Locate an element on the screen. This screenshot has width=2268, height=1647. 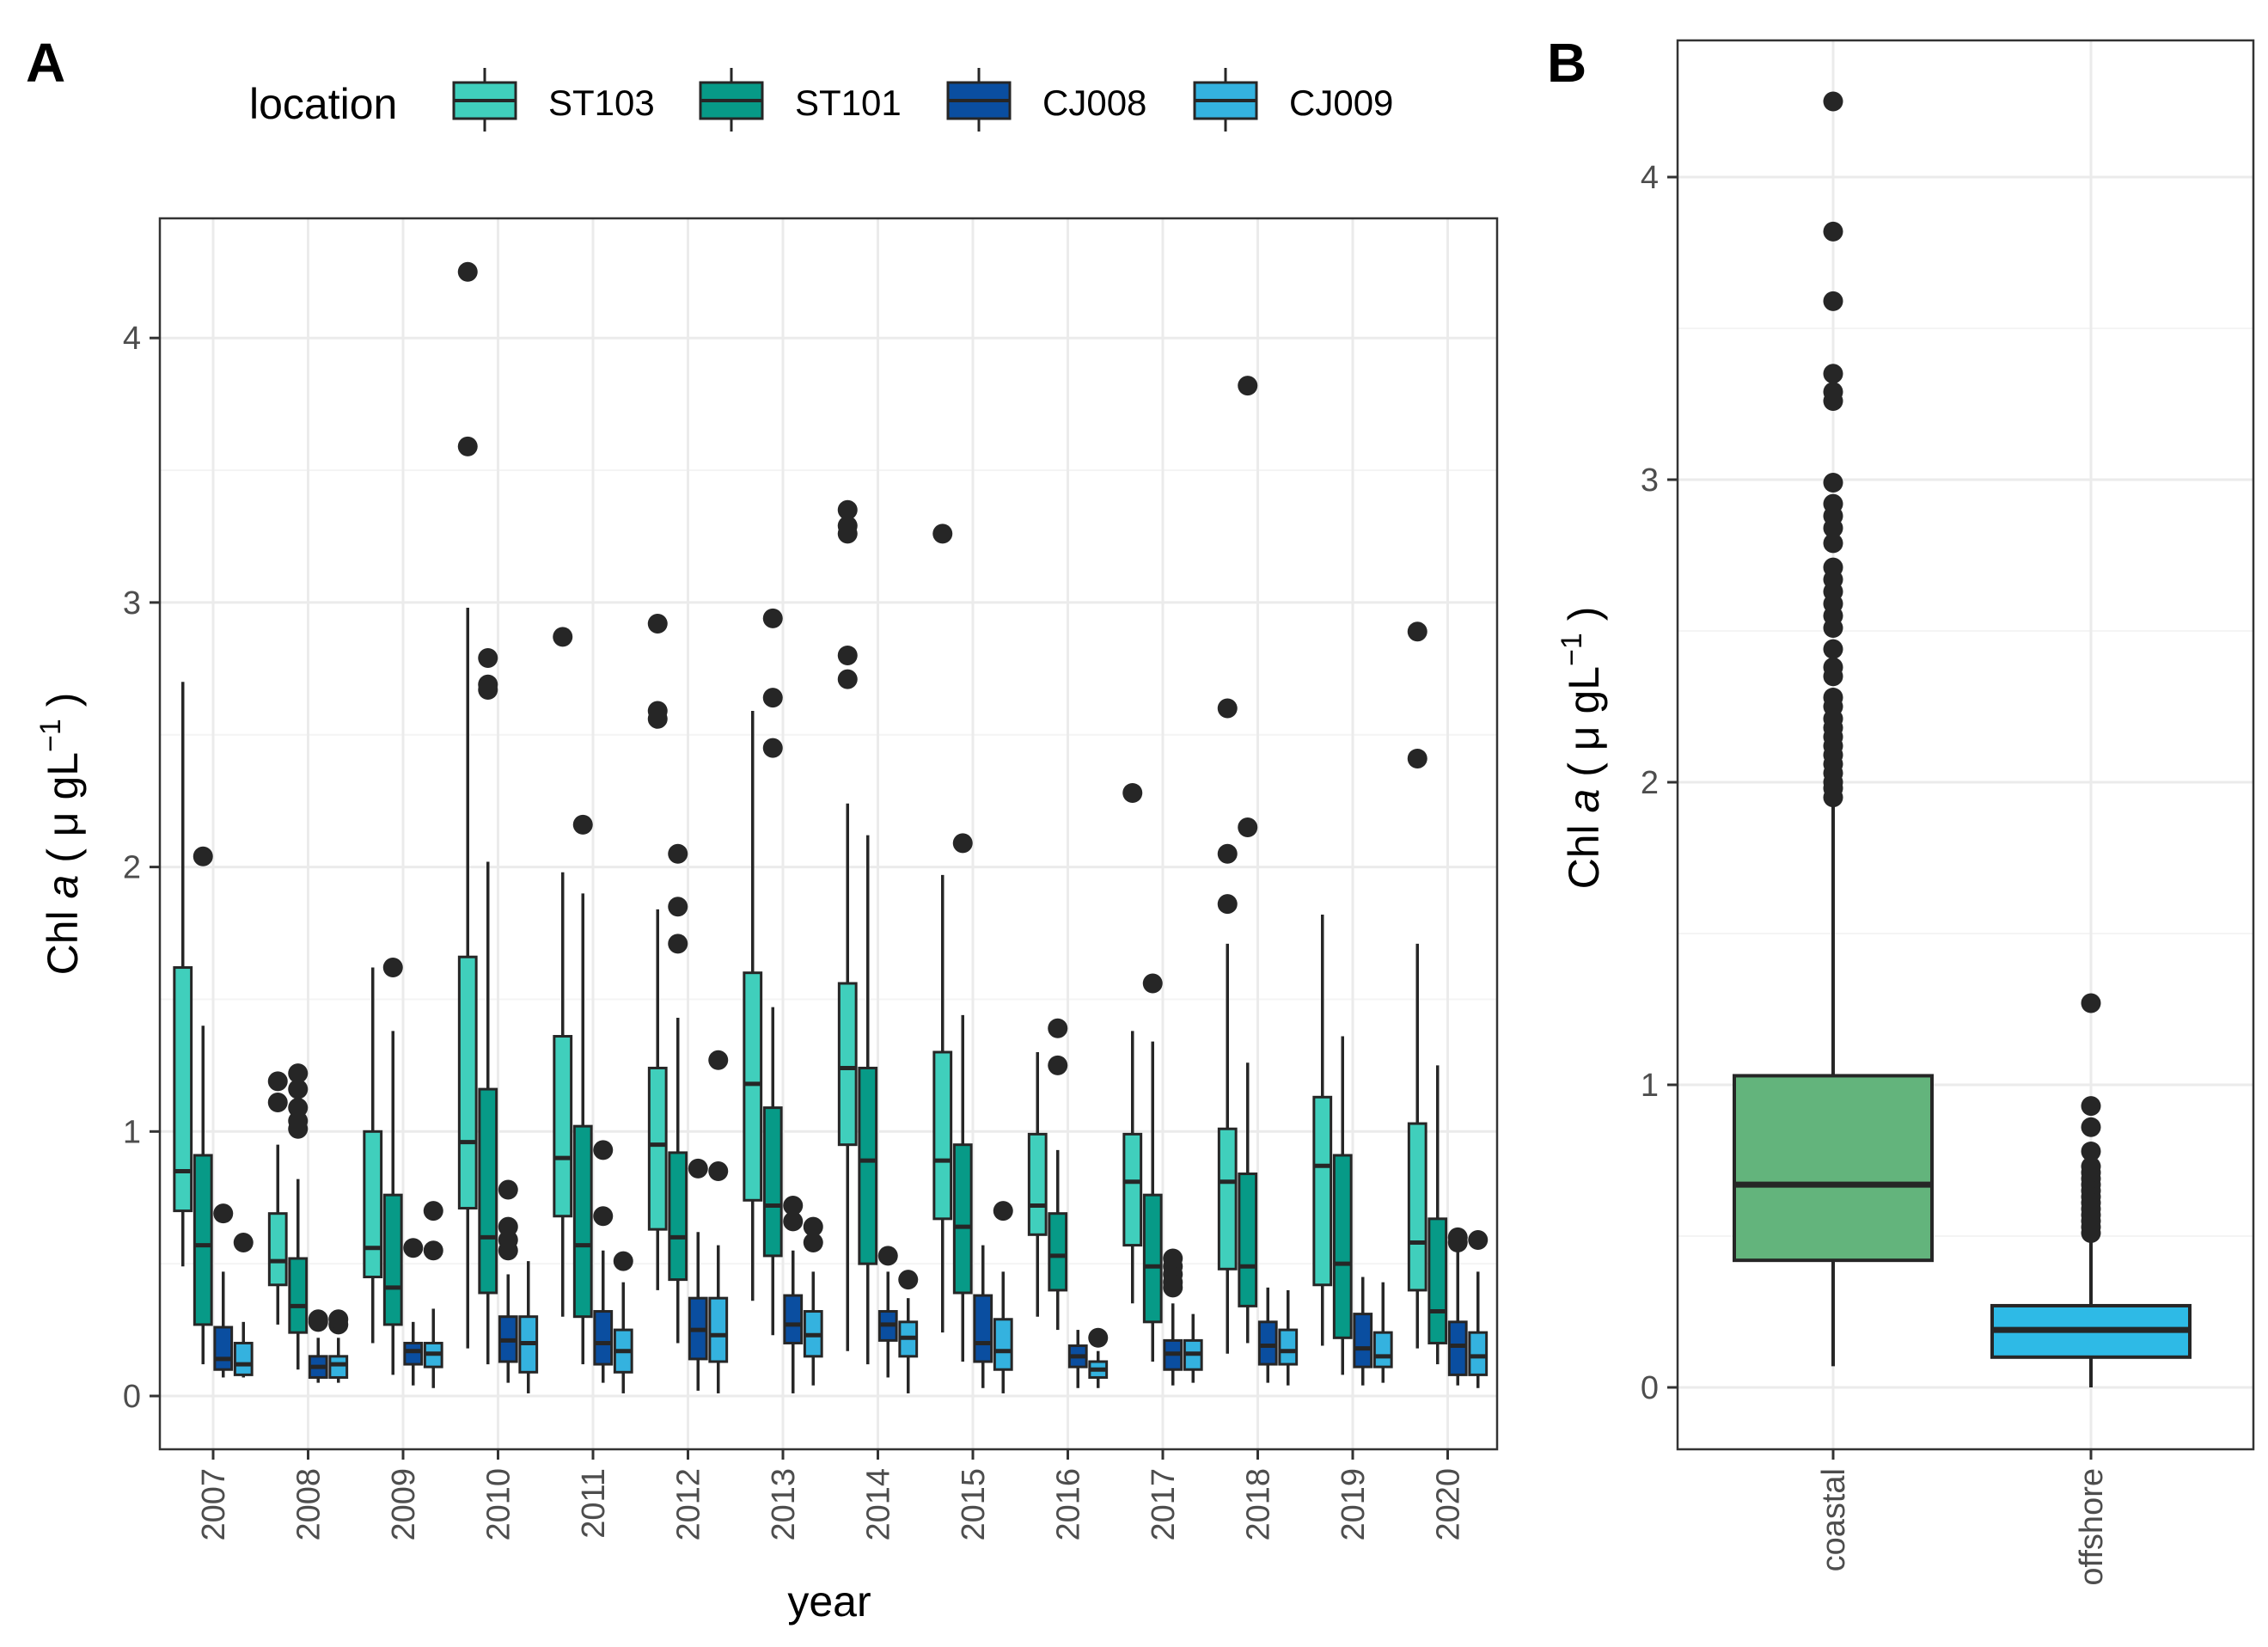
panel-a-ylabel-sup: −1 is located at coordinates (50, 735).